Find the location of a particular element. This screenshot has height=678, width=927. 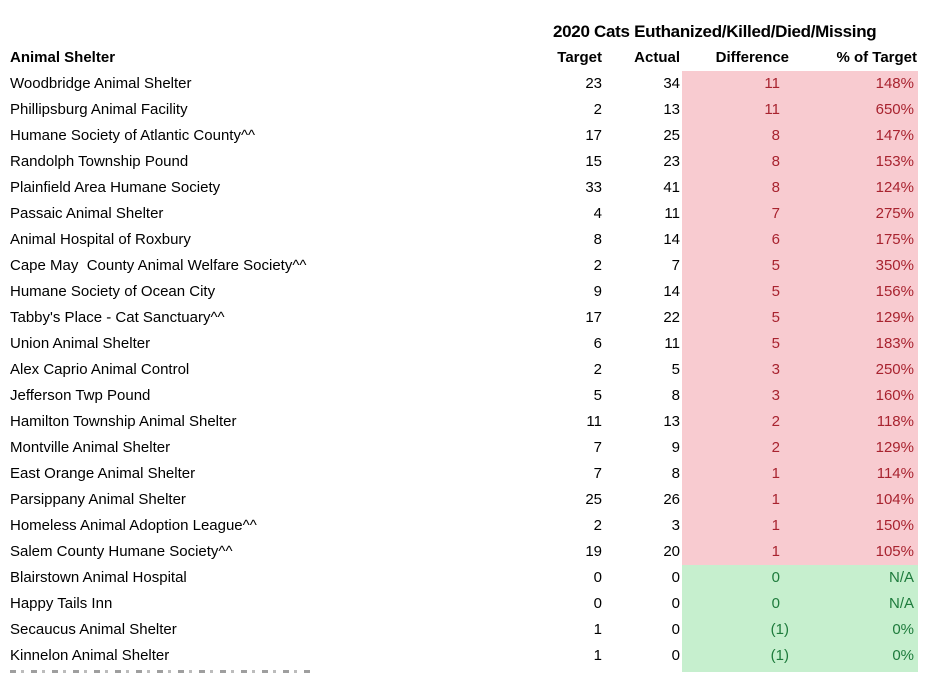

table-row: Union Animal Shelter 6 11 5 183% is located at coordinates (459, 344).